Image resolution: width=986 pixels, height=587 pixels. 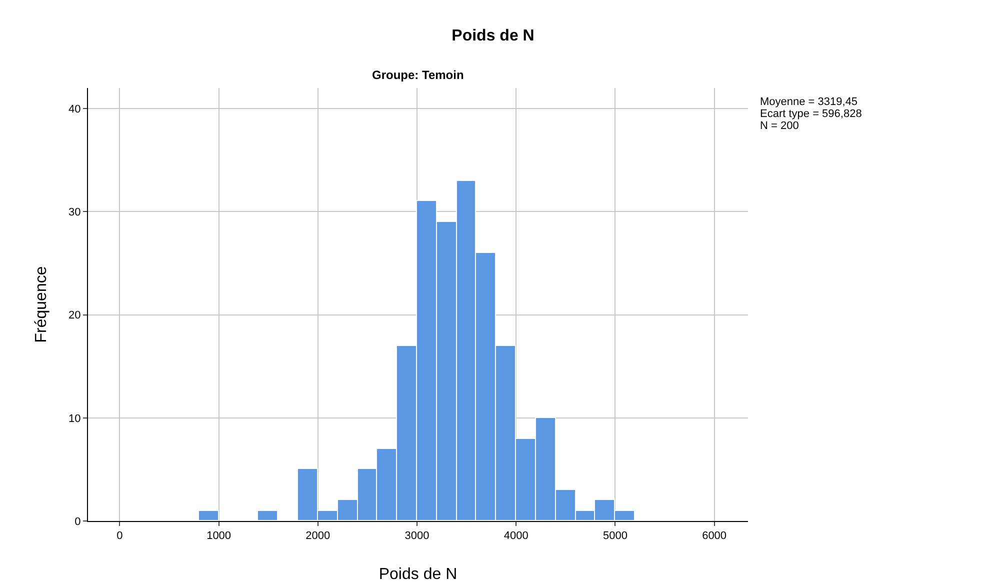 I want to click on text: Ecart type = 596,828, so click(x=811, y=114).